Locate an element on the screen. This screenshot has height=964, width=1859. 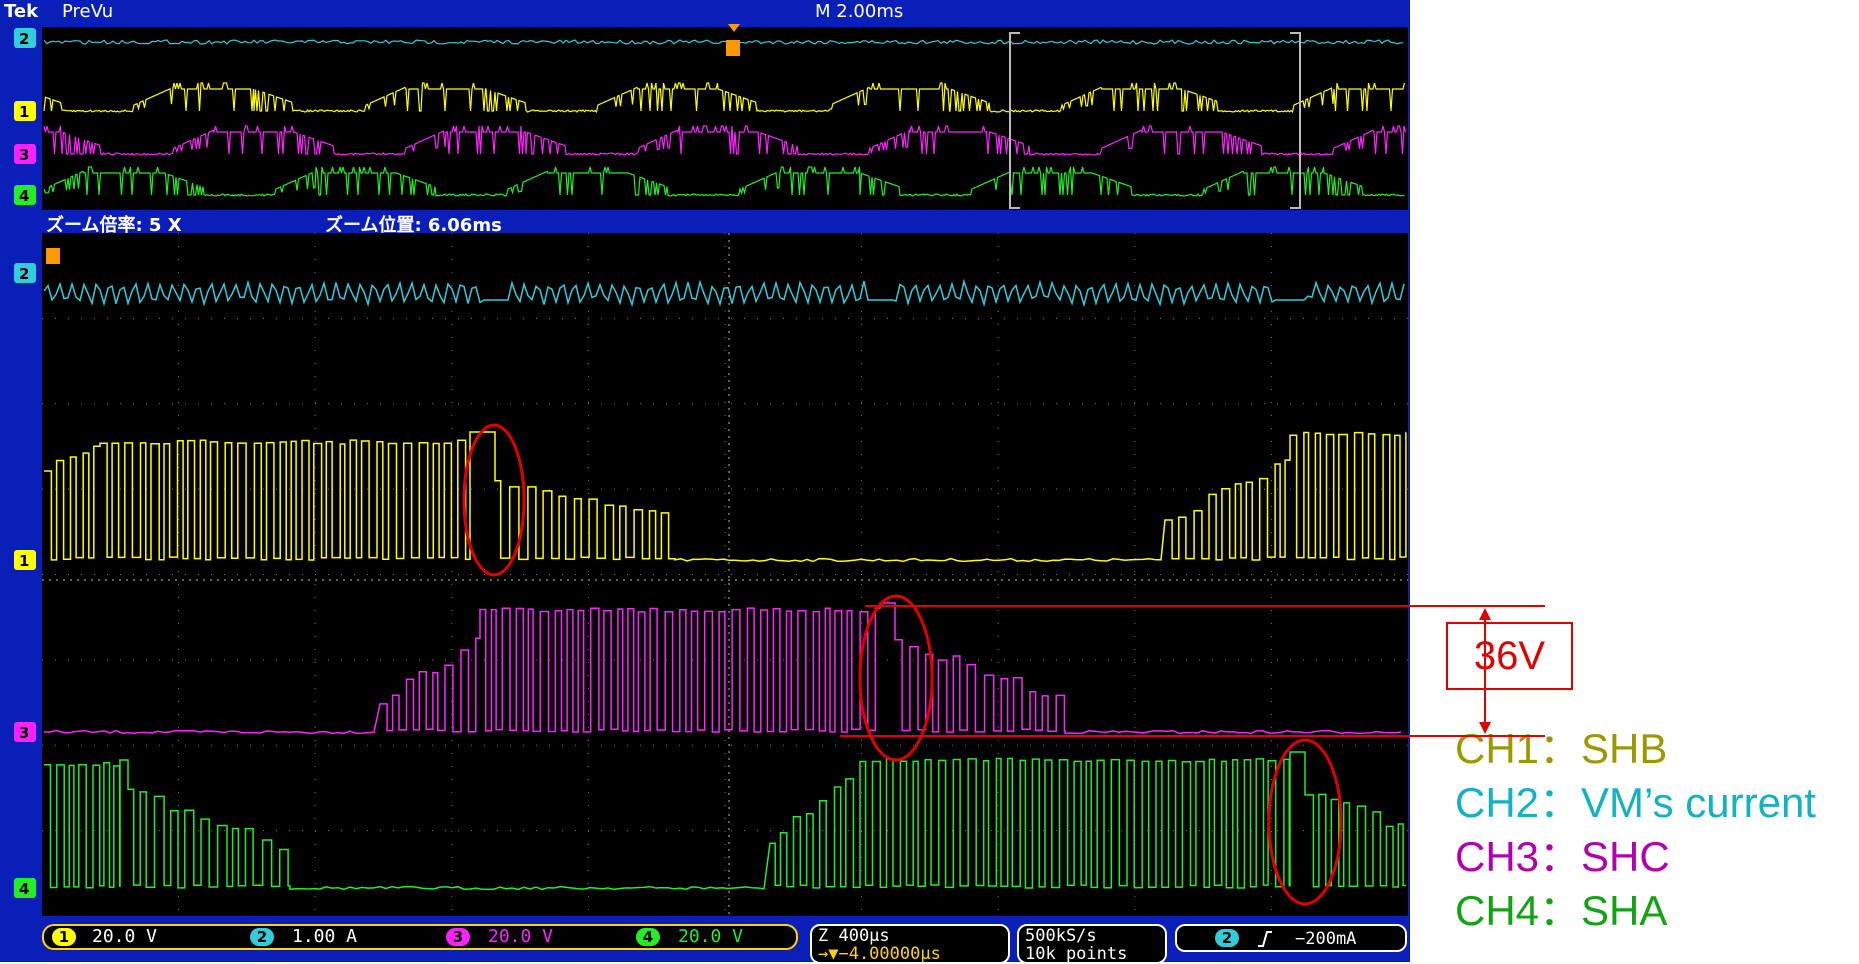
ch3-overview-ground-marker is located at coordinates (25, 154).